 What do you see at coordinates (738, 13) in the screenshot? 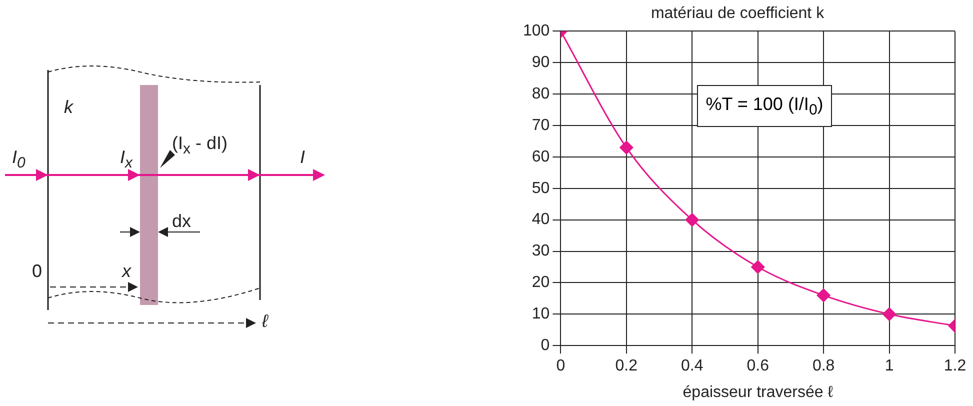
I see `chart-title: matériau de coefficient k` at bounding box center [738, 13].